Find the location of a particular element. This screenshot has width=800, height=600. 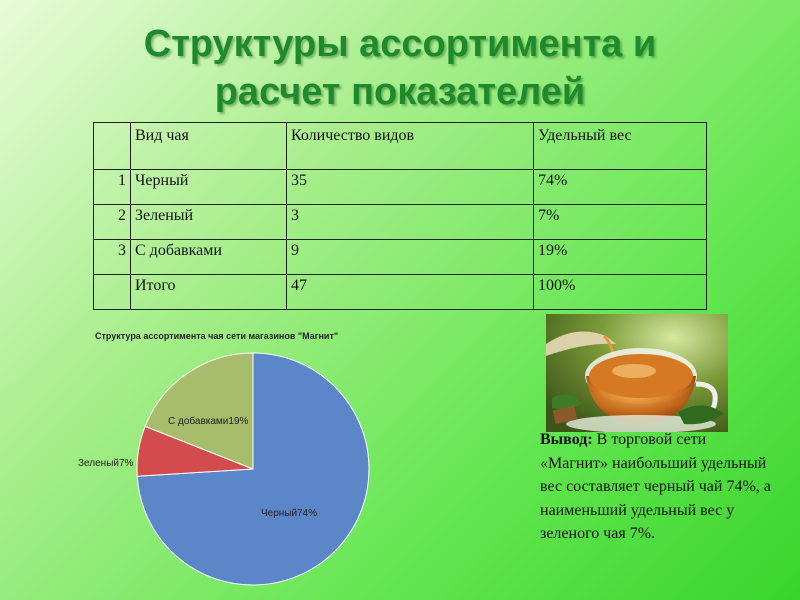

share-cell: 19% is located at coordinates (620, 257).